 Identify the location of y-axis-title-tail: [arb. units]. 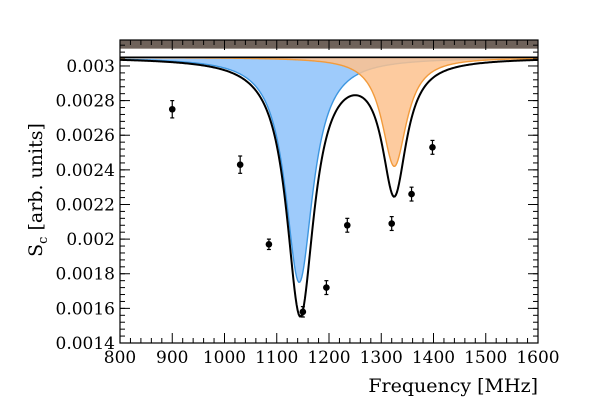
(36, 179).